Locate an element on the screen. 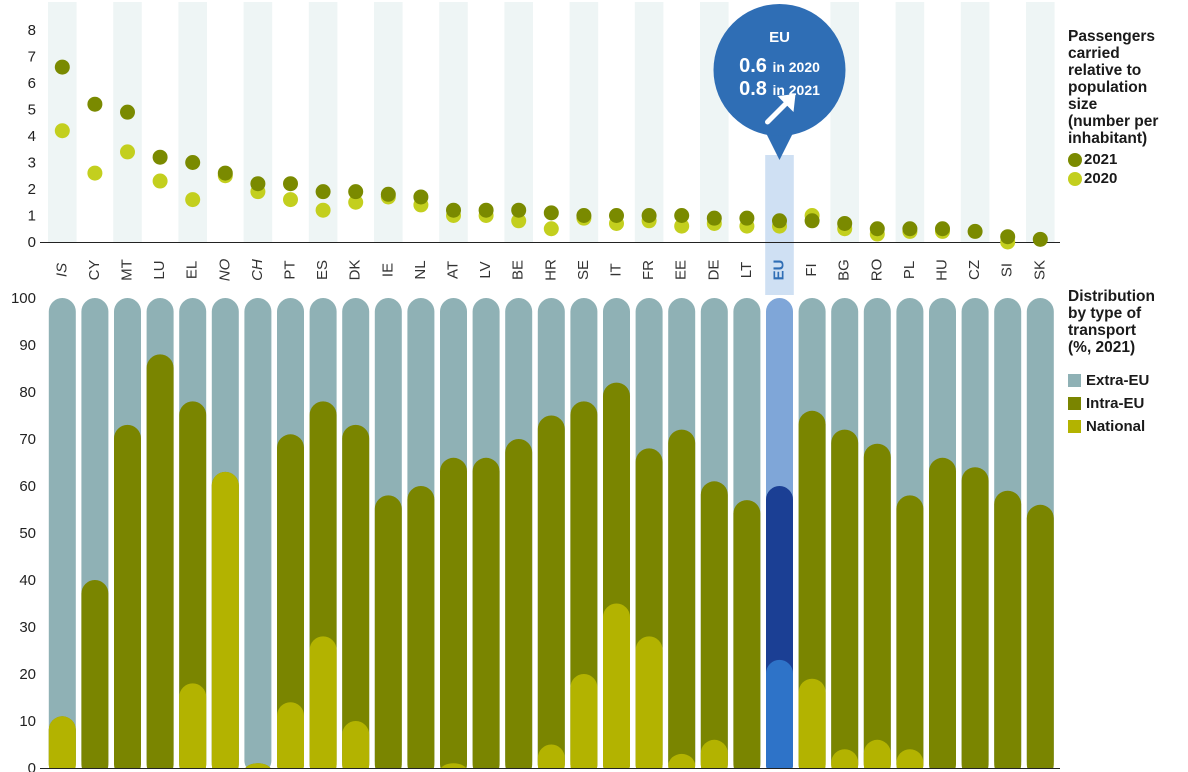  bar-stack-bg is located at coordinates (845, 535).